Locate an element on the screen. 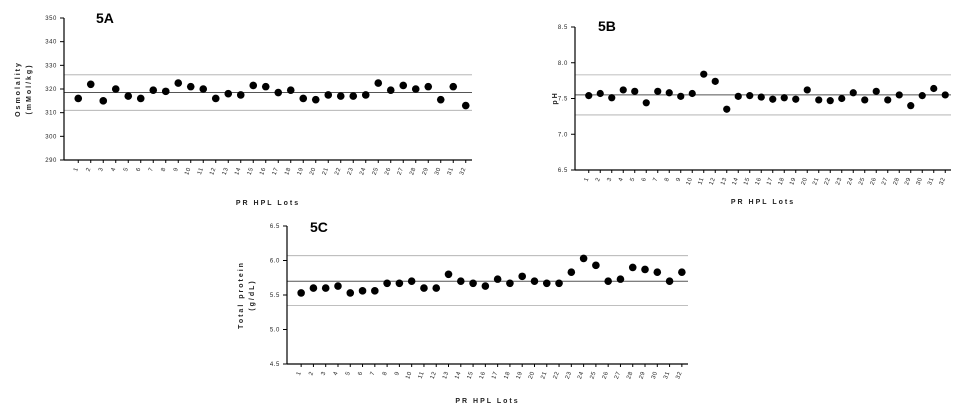 The width and height of the screenshot is (969, 417). y-tick-label: 6.0 is located at coordinates (275, 262).